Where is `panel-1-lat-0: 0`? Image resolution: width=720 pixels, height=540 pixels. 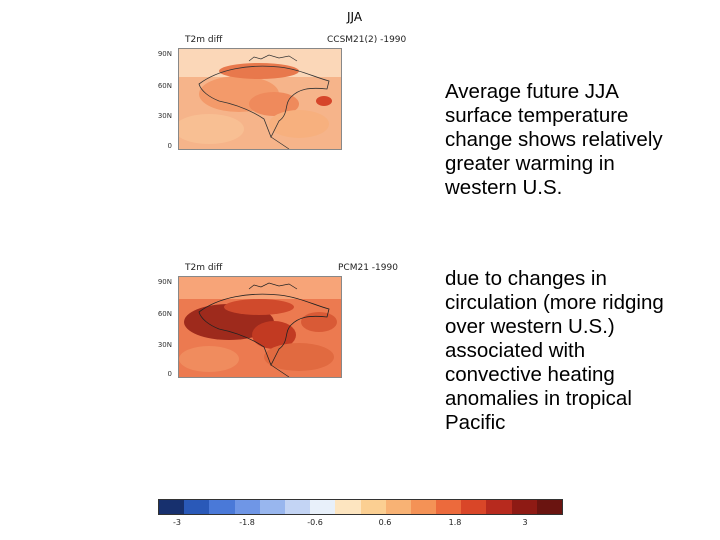 panel-1-lat-0: 0 is located at coordinates (169, 146).